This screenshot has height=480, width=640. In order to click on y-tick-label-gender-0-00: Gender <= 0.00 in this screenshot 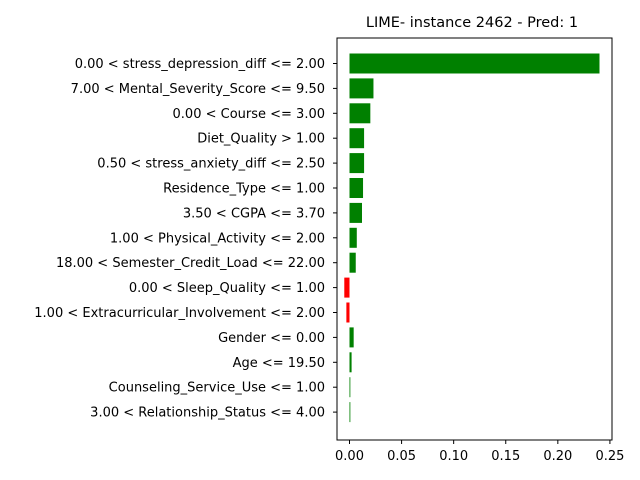, I will do `click(271, 338)`.